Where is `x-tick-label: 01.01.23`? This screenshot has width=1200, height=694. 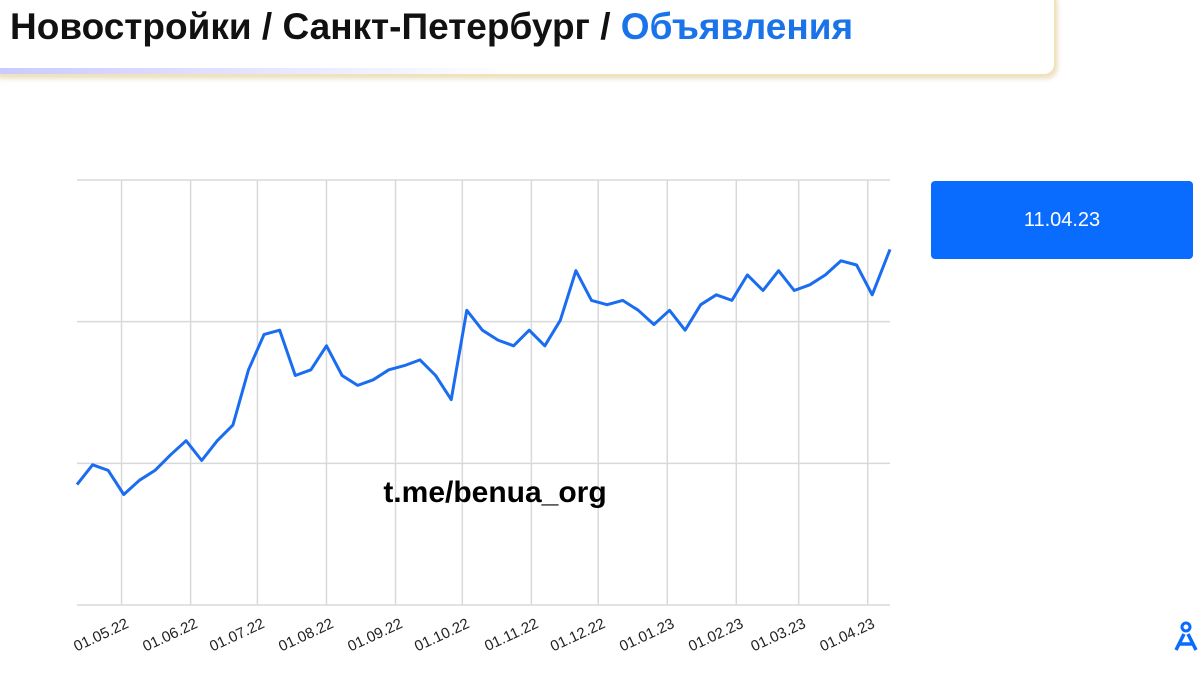
x-tick-label: 01.01.23 is located at coordinates (647, 635).